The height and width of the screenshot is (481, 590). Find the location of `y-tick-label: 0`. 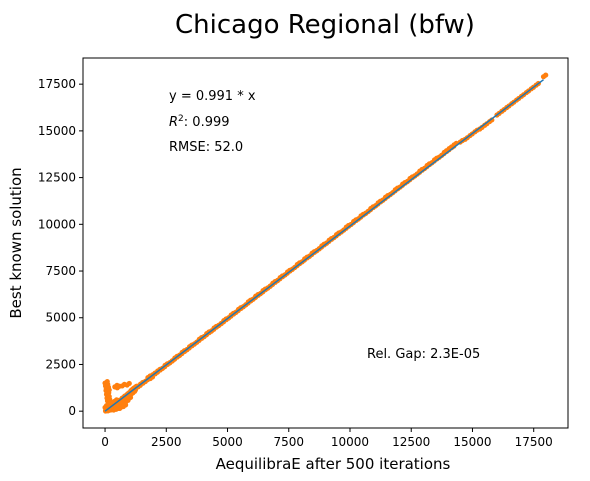

y-tick-label: 0 is located at coordinates (72, 411).